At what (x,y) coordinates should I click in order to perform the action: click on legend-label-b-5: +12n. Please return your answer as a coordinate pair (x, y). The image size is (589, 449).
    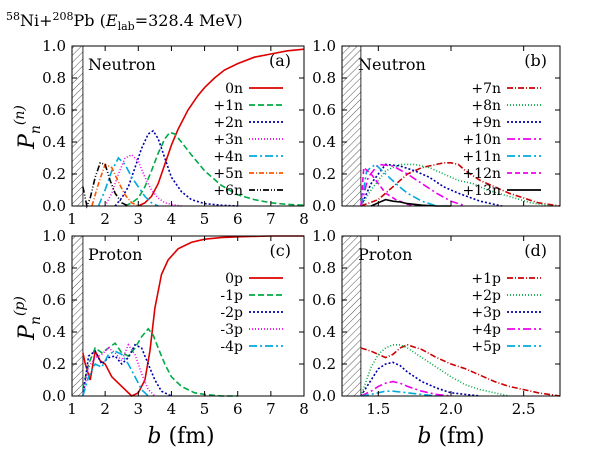
    Looking at the image, I should click on (481, 174).